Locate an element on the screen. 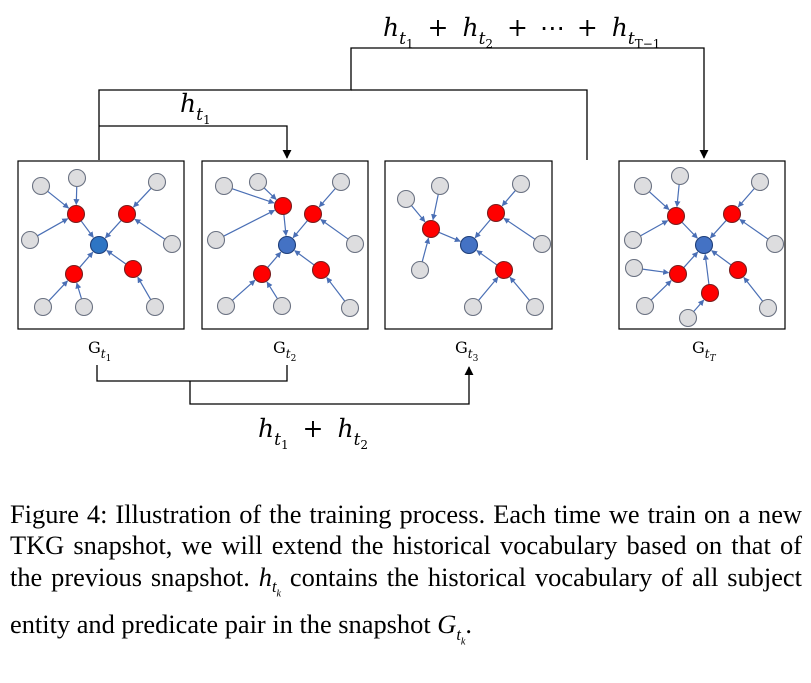 This screenshot has width=811, height=683. label-mid: ht1 is located at coordinates (195, 108).